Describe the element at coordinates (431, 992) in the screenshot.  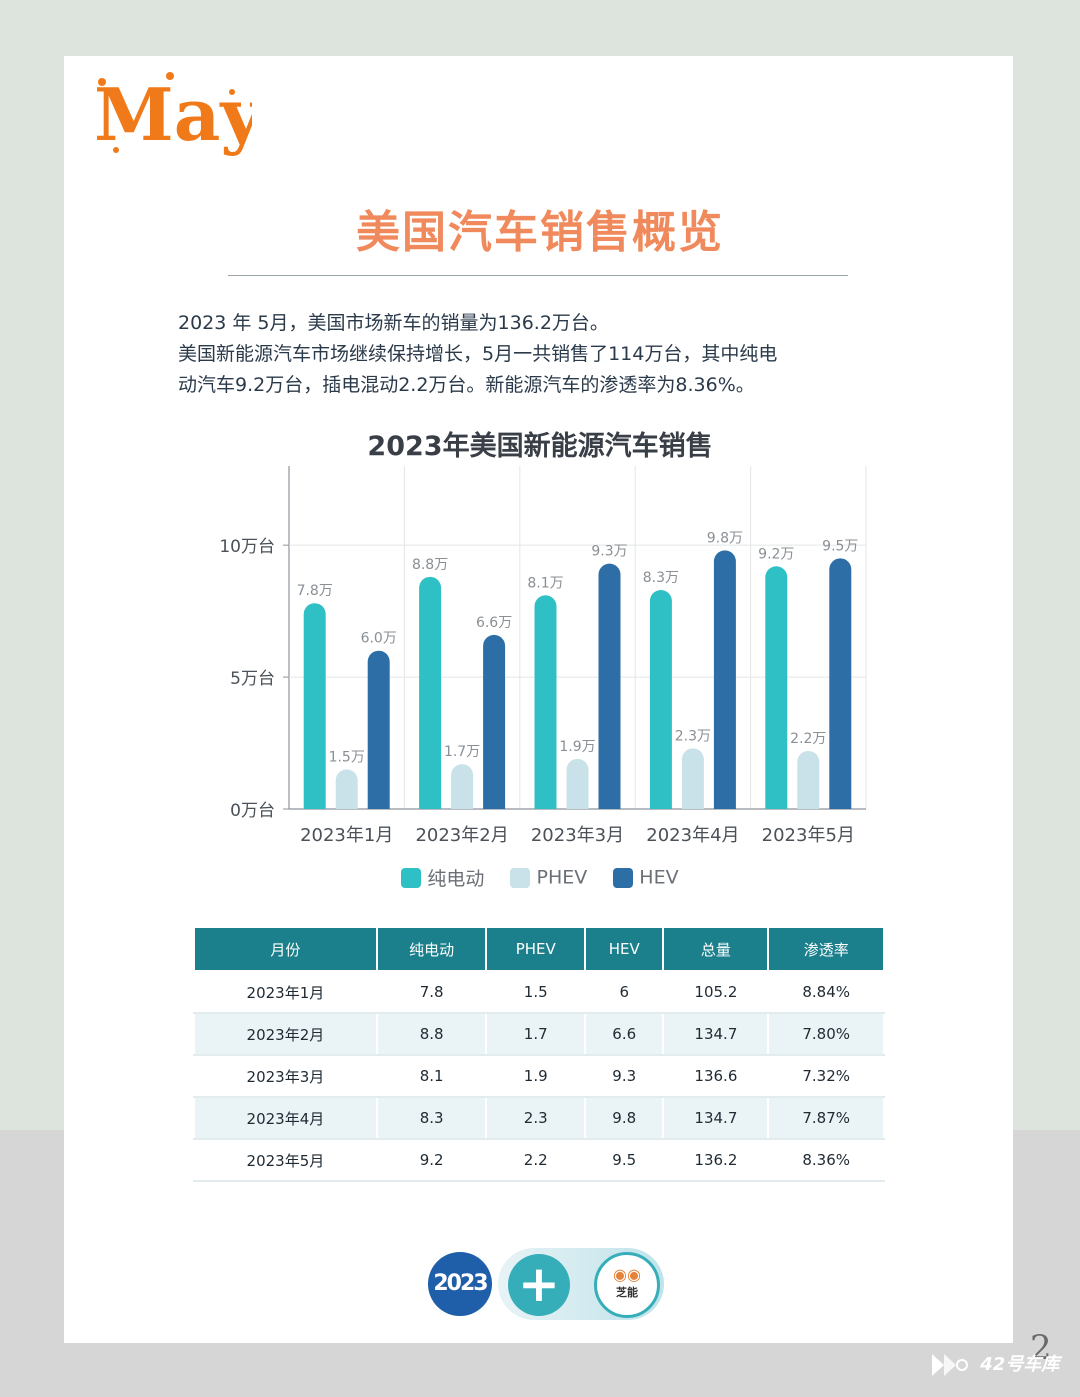
I see `table-cell: 7.8` at that location.